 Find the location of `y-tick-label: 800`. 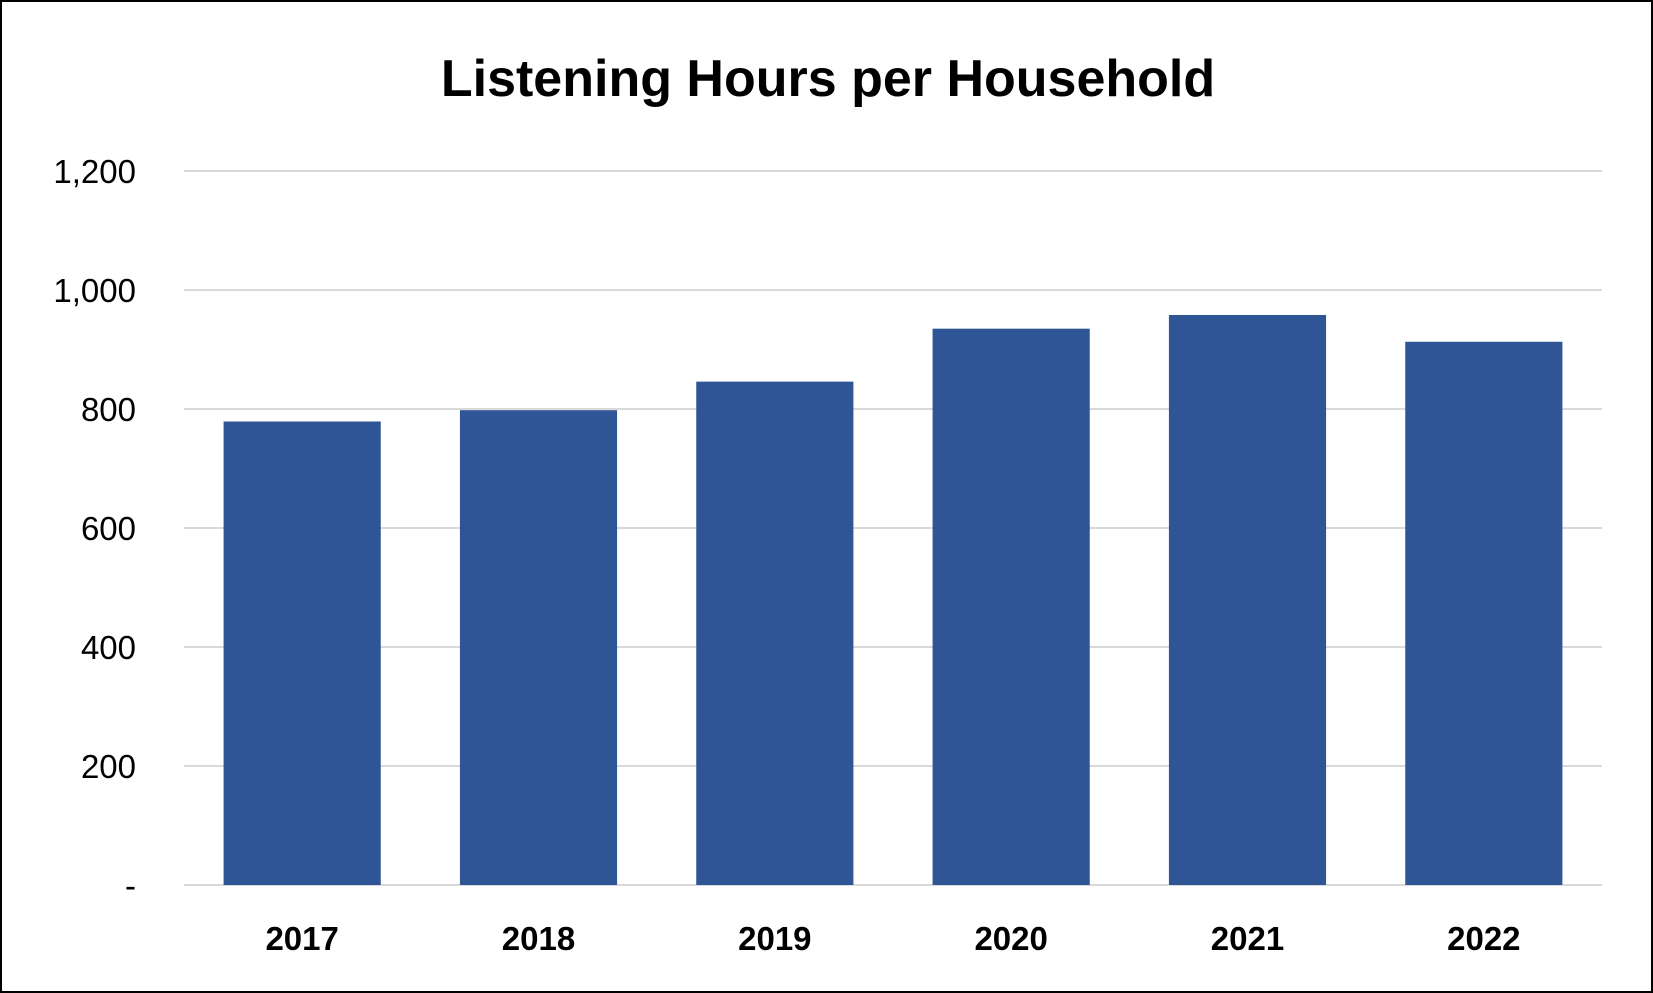

y-tick-label: 800 is located at coordinates (108, 409).